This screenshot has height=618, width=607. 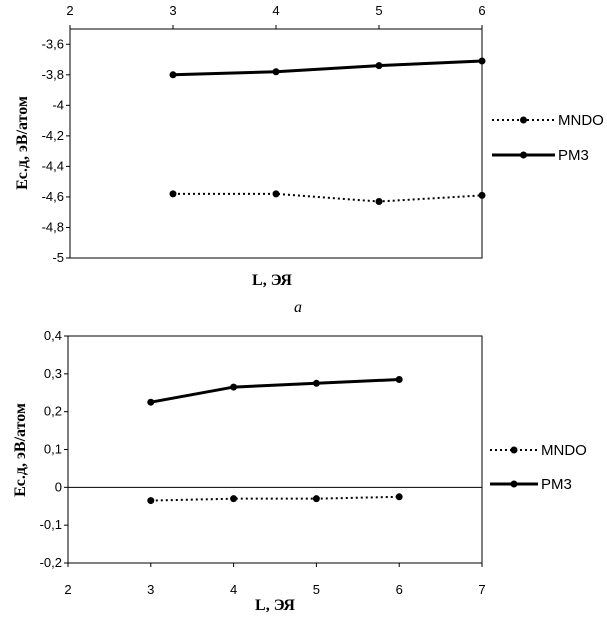 What do you see at coordinates (53, 411) in the screenshot?
I see `y-tick-label: 0,2` at bounding box center [53, 411].